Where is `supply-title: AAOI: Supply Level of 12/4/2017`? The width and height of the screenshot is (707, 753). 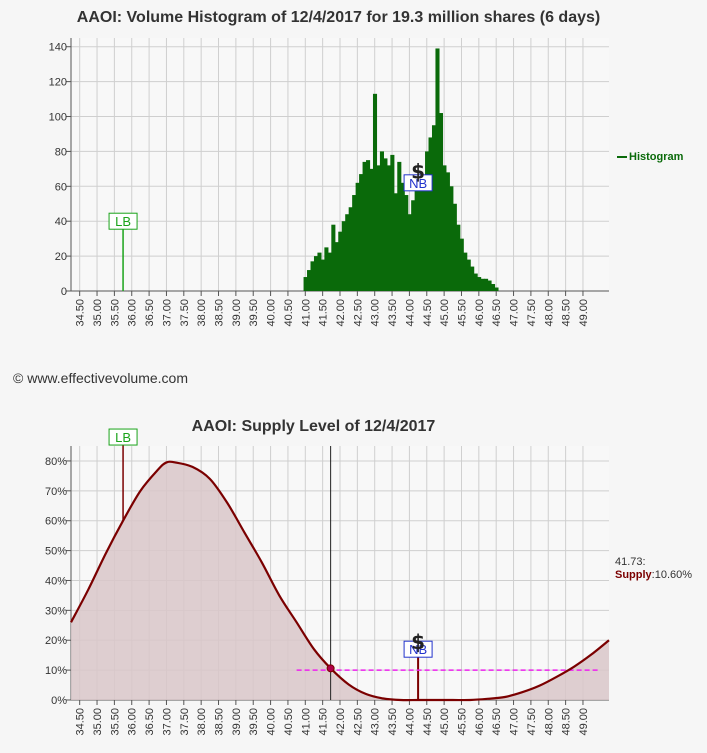
supply-title: AAOI: Supply Level of 12/4/2017 is located at coordinates (313, 426).